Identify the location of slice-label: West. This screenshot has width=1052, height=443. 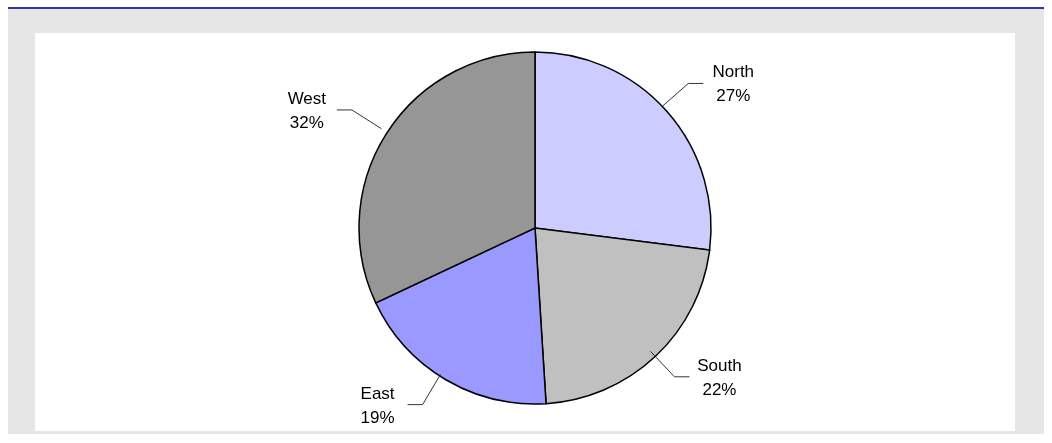
(307, 98).